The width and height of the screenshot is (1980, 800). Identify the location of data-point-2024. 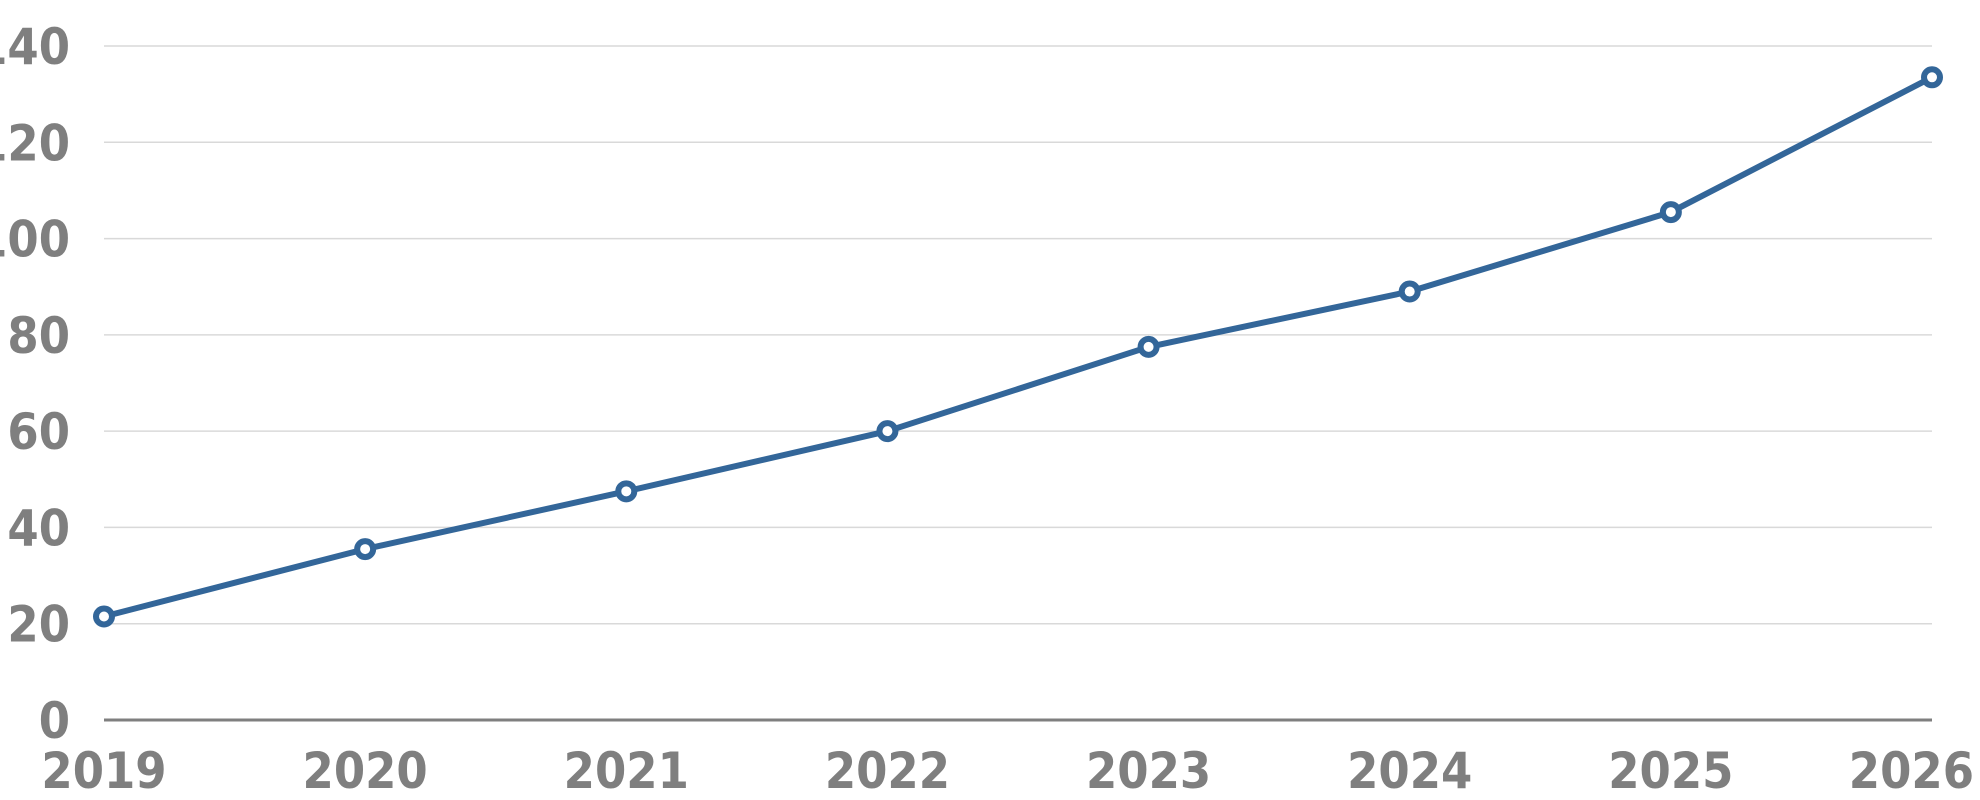
(1409, 291).